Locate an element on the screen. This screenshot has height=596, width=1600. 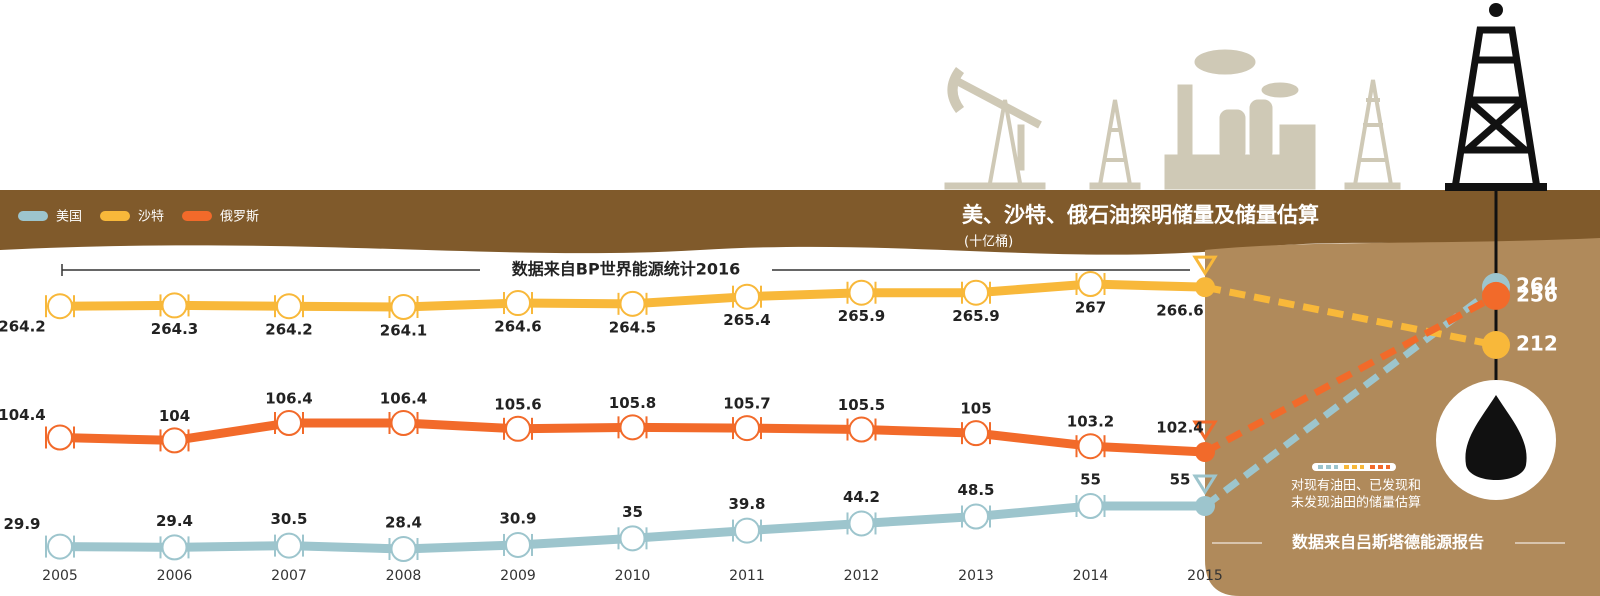
x-tick-label: 2010 is located at coordinates (633, 576).